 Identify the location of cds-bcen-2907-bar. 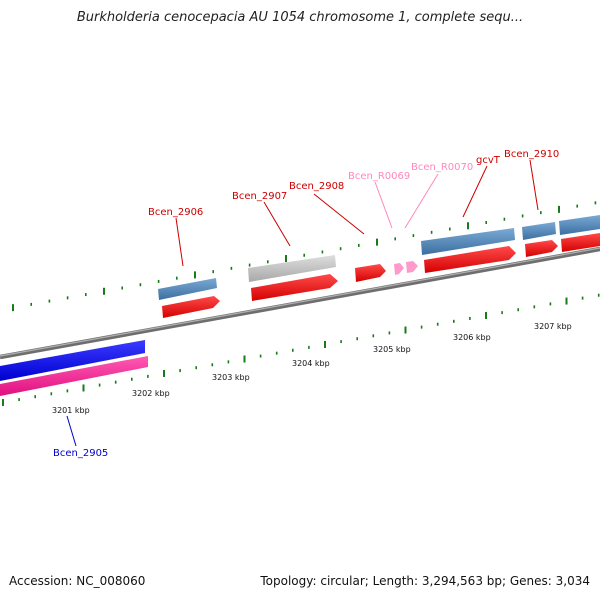
(294, 287).